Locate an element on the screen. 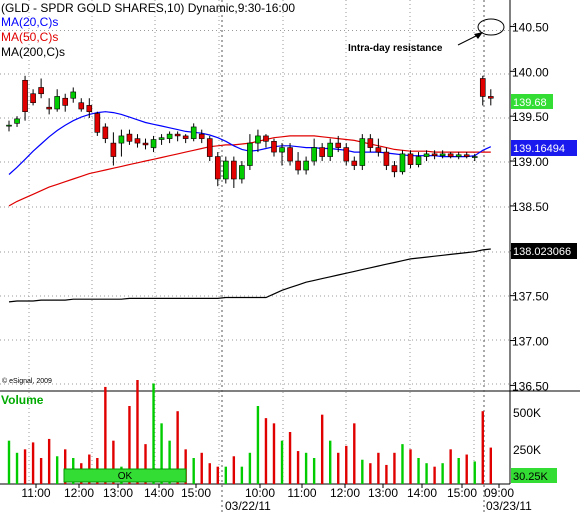 Image resolution: width=580 pixels, height=519 pixels. time-tick-label: 13:00 is located at coordinates (383, 493).